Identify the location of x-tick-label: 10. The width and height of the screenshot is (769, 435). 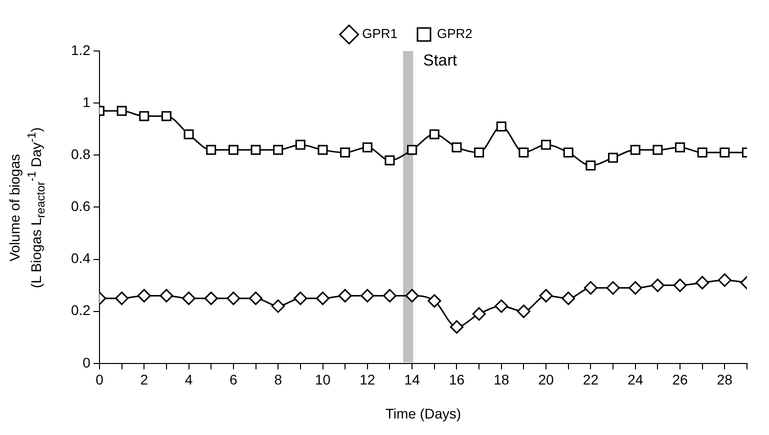
(322, 380).